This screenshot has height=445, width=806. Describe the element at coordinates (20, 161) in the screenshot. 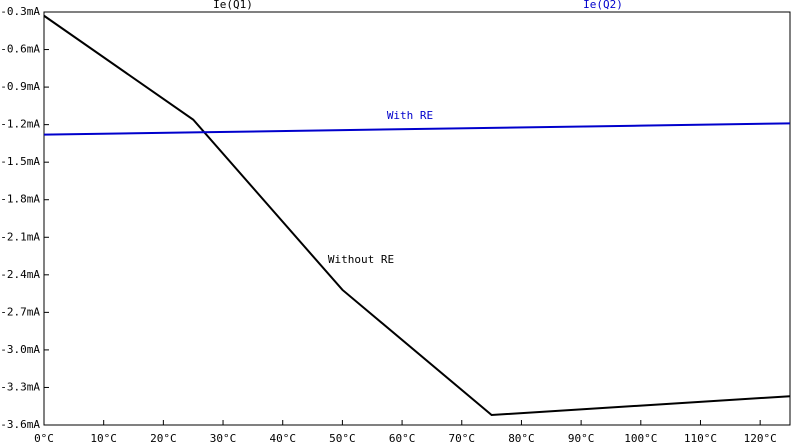

I see `y-tick-label: -1.5mA` at that location.